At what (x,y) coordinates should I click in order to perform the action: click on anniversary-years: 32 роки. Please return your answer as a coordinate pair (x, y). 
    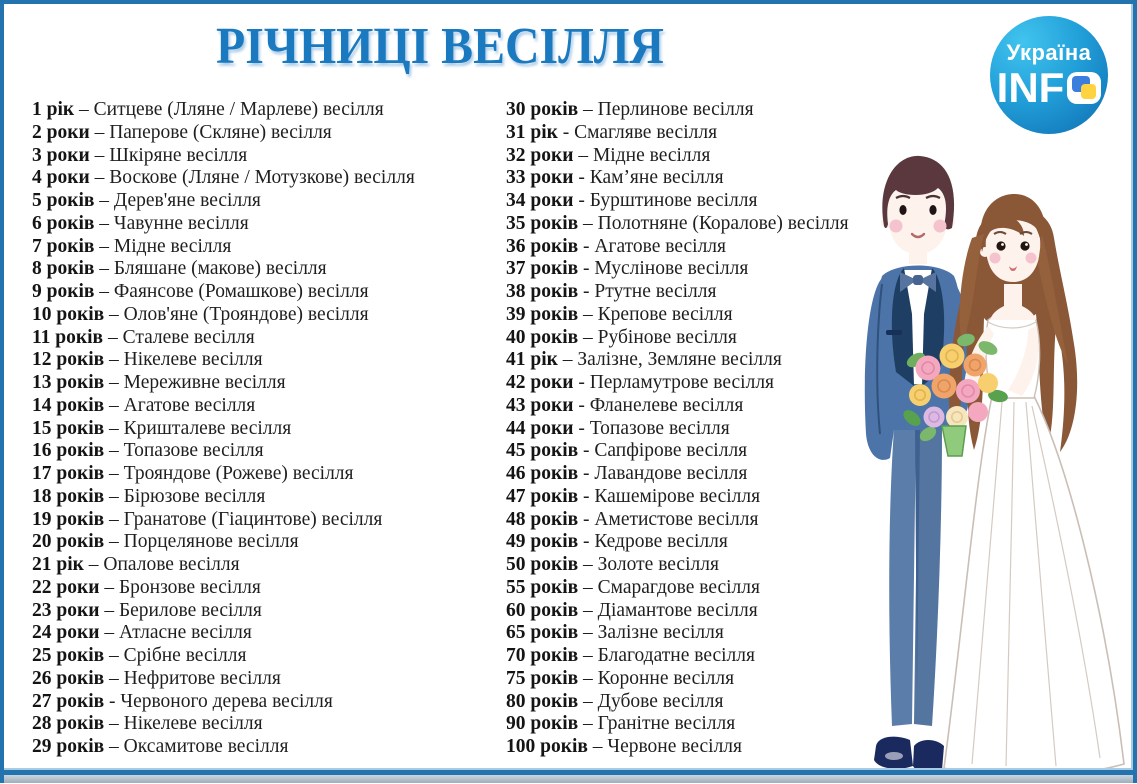
    Looking at the image, I should click on (540, 155).